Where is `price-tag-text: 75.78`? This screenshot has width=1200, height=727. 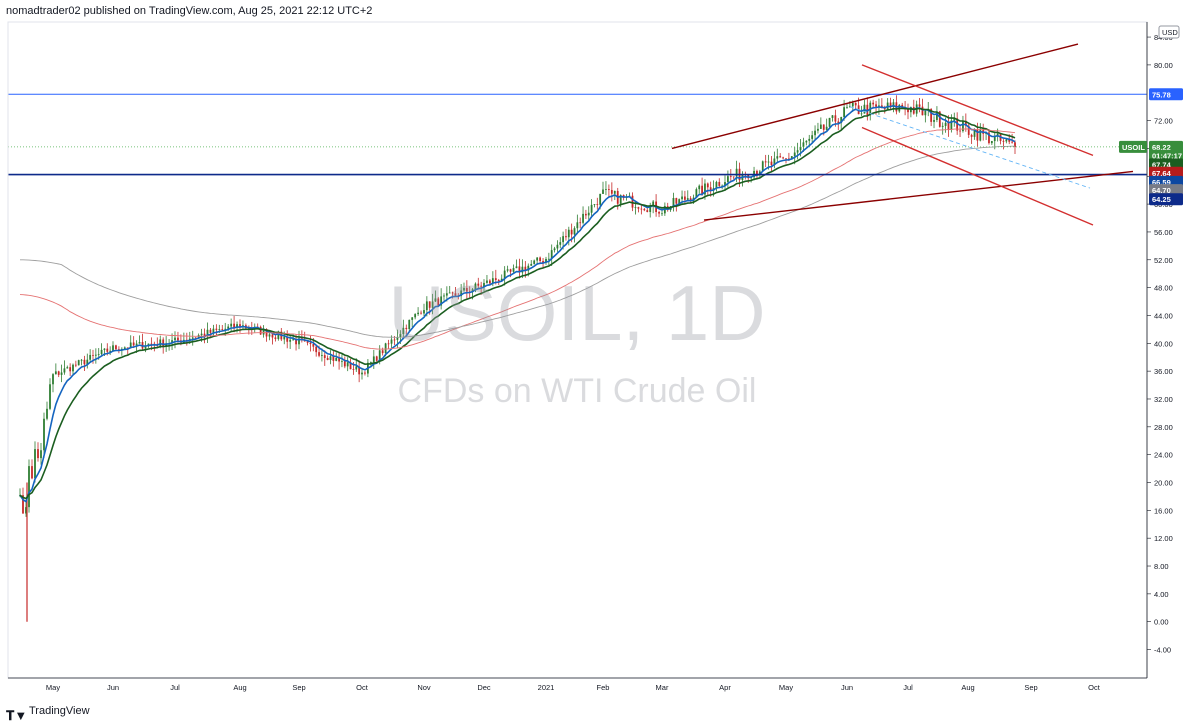 price-tag-text: 75.78 is located at coordinates (1161, 94).